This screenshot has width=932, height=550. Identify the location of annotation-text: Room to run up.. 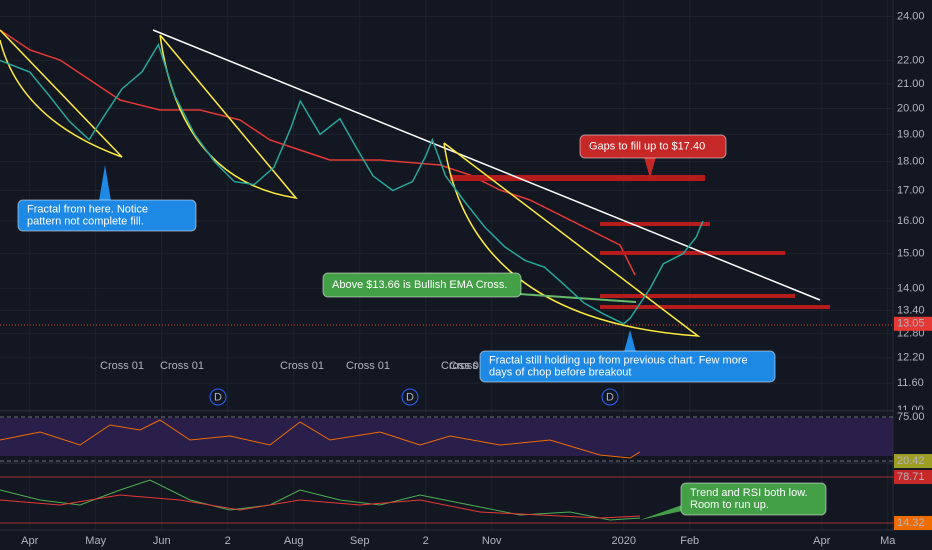
(729, 505).